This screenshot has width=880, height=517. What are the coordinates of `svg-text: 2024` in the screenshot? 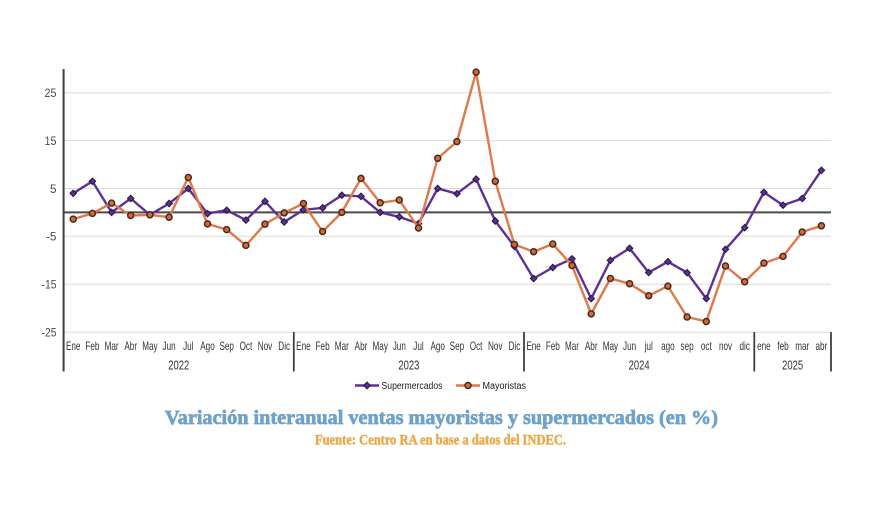 It's located at (639, 365).